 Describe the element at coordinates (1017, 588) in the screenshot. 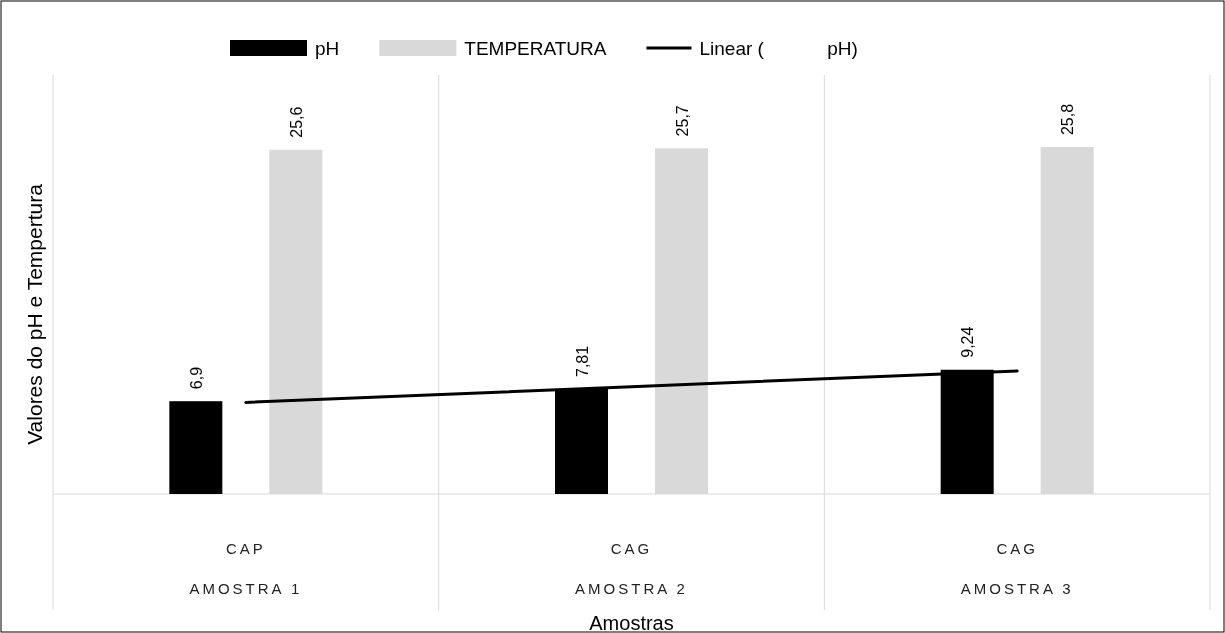

I see `text: AMOSTRA 3` at that location.